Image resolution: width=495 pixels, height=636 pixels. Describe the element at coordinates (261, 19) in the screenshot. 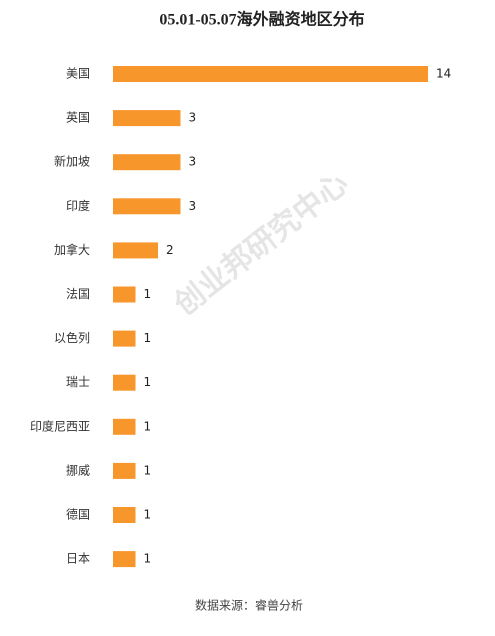

I see `chart-title: 05.01-05.07海外融资地区分布` at that location.